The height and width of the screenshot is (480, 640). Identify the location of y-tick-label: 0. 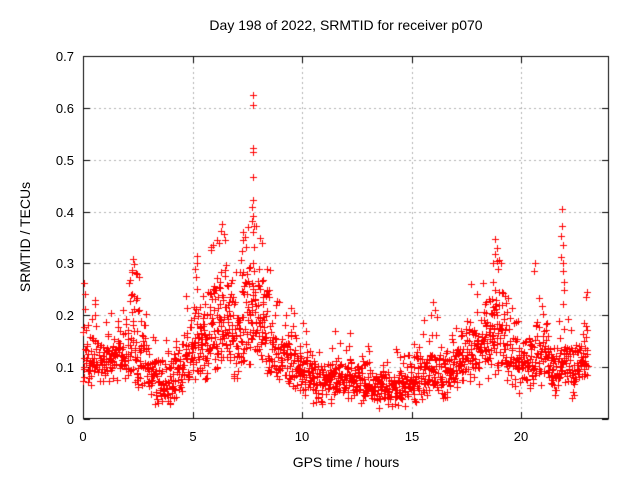
(70, 419).